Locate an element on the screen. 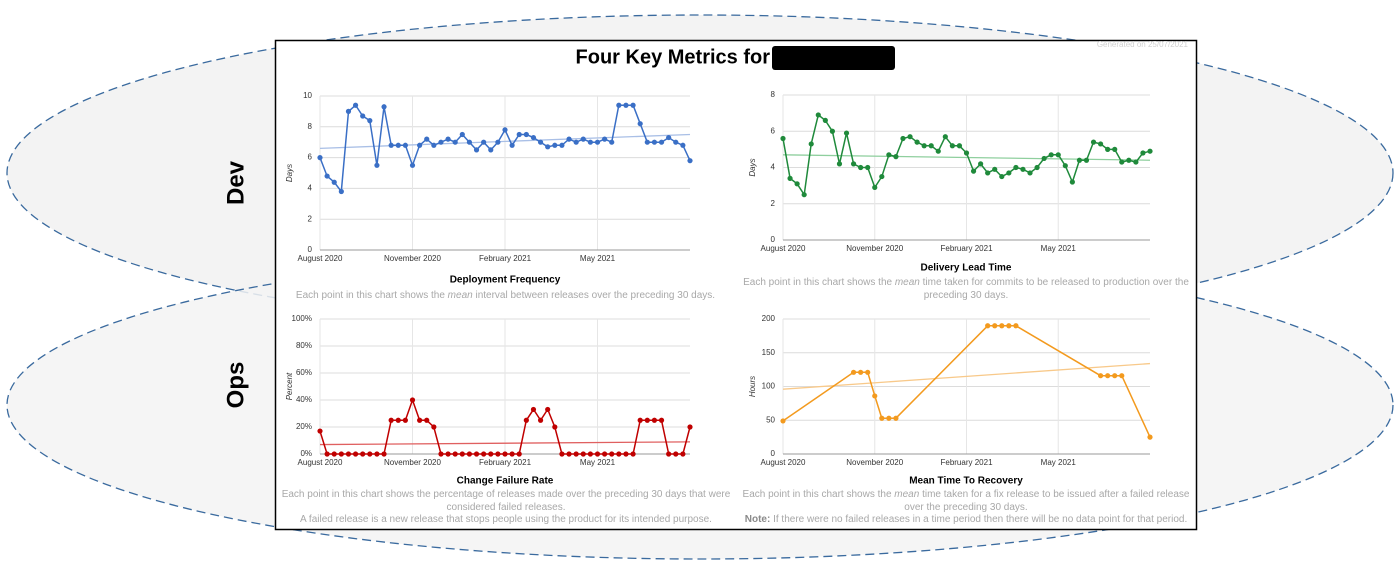 This screenshot has width=1400, height=570. section-label: Ops is located at coordinates (235, 385).